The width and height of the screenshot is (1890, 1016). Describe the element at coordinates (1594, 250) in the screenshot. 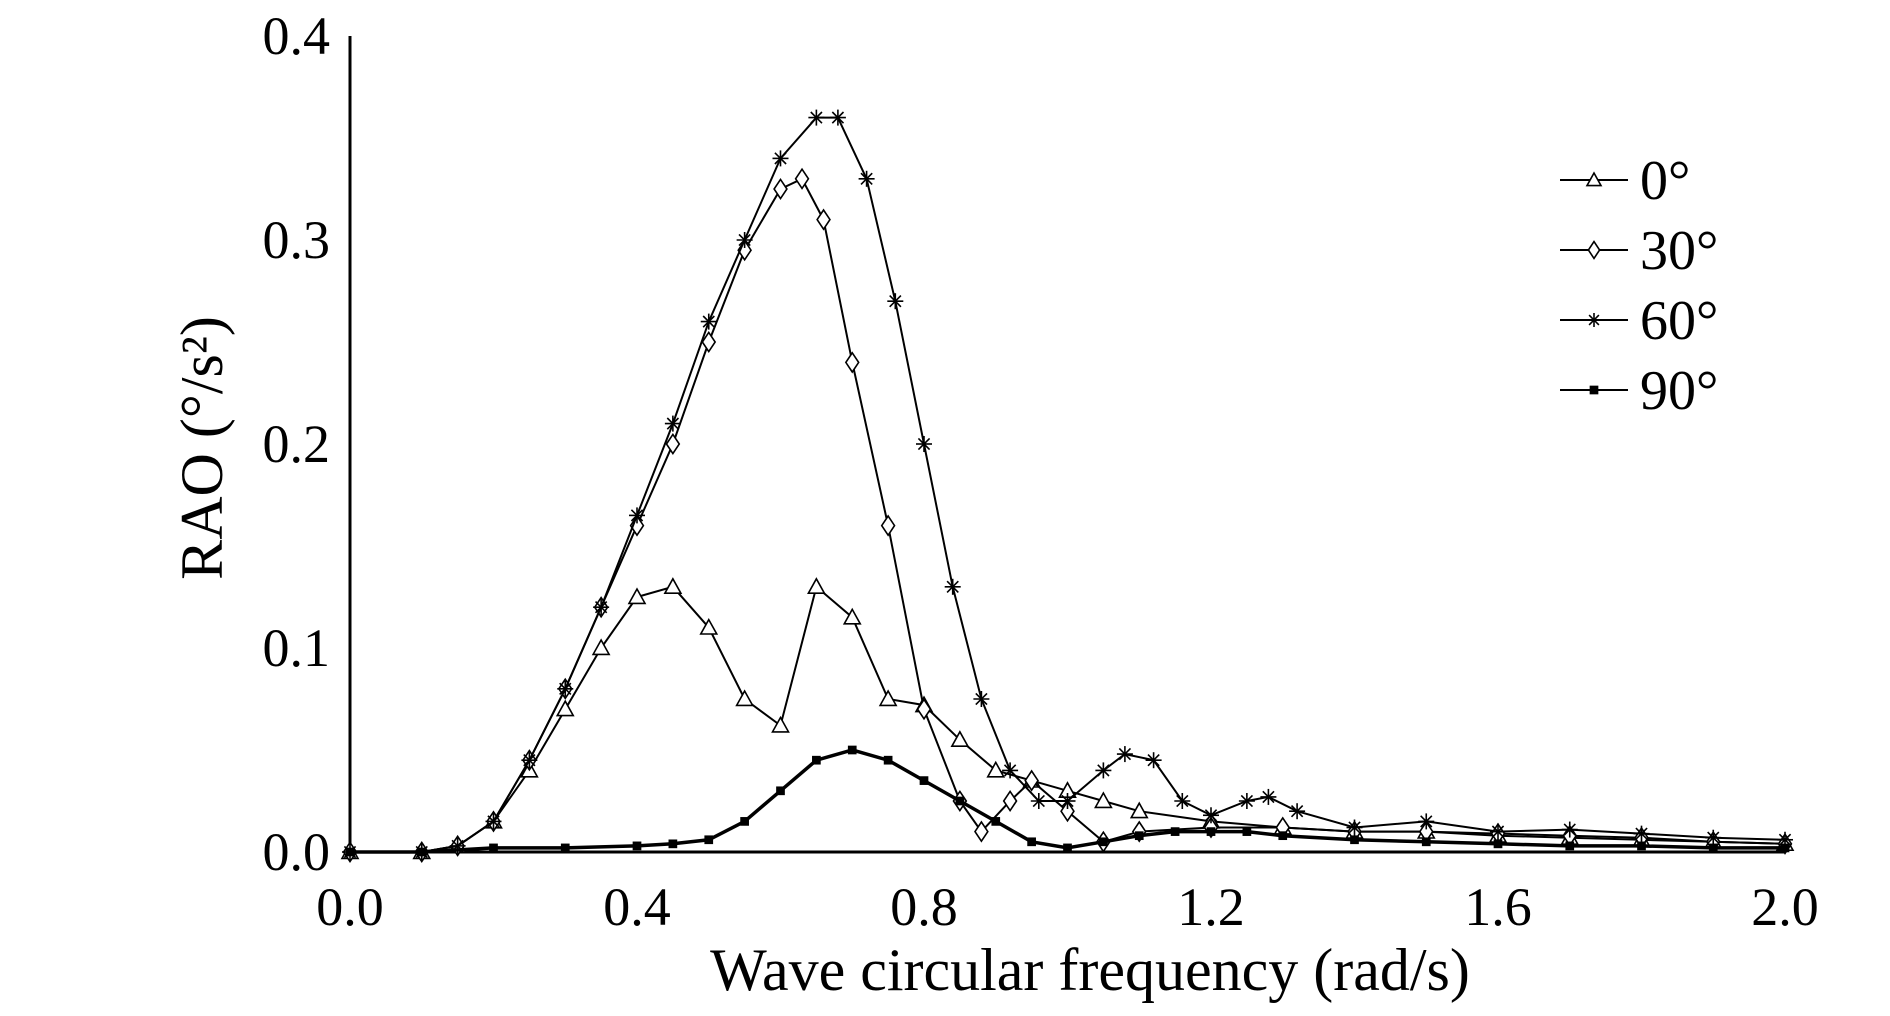

I see `diamond-marker` at that location.